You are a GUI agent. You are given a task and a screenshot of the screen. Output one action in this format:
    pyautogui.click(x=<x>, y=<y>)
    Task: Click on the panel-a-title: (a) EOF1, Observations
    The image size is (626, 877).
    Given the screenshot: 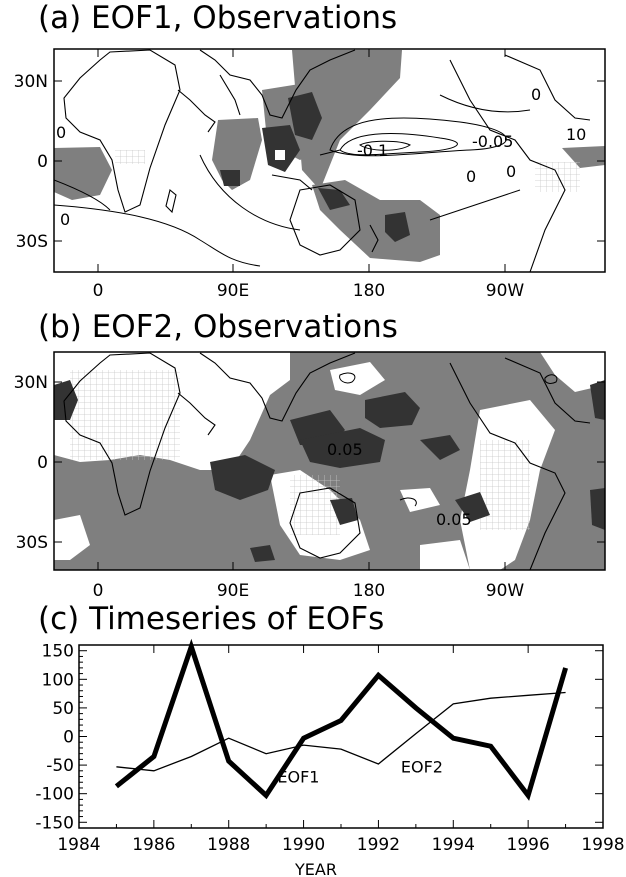 What is the action you would take?
    pyautogui.click(x=218, y=18)
    